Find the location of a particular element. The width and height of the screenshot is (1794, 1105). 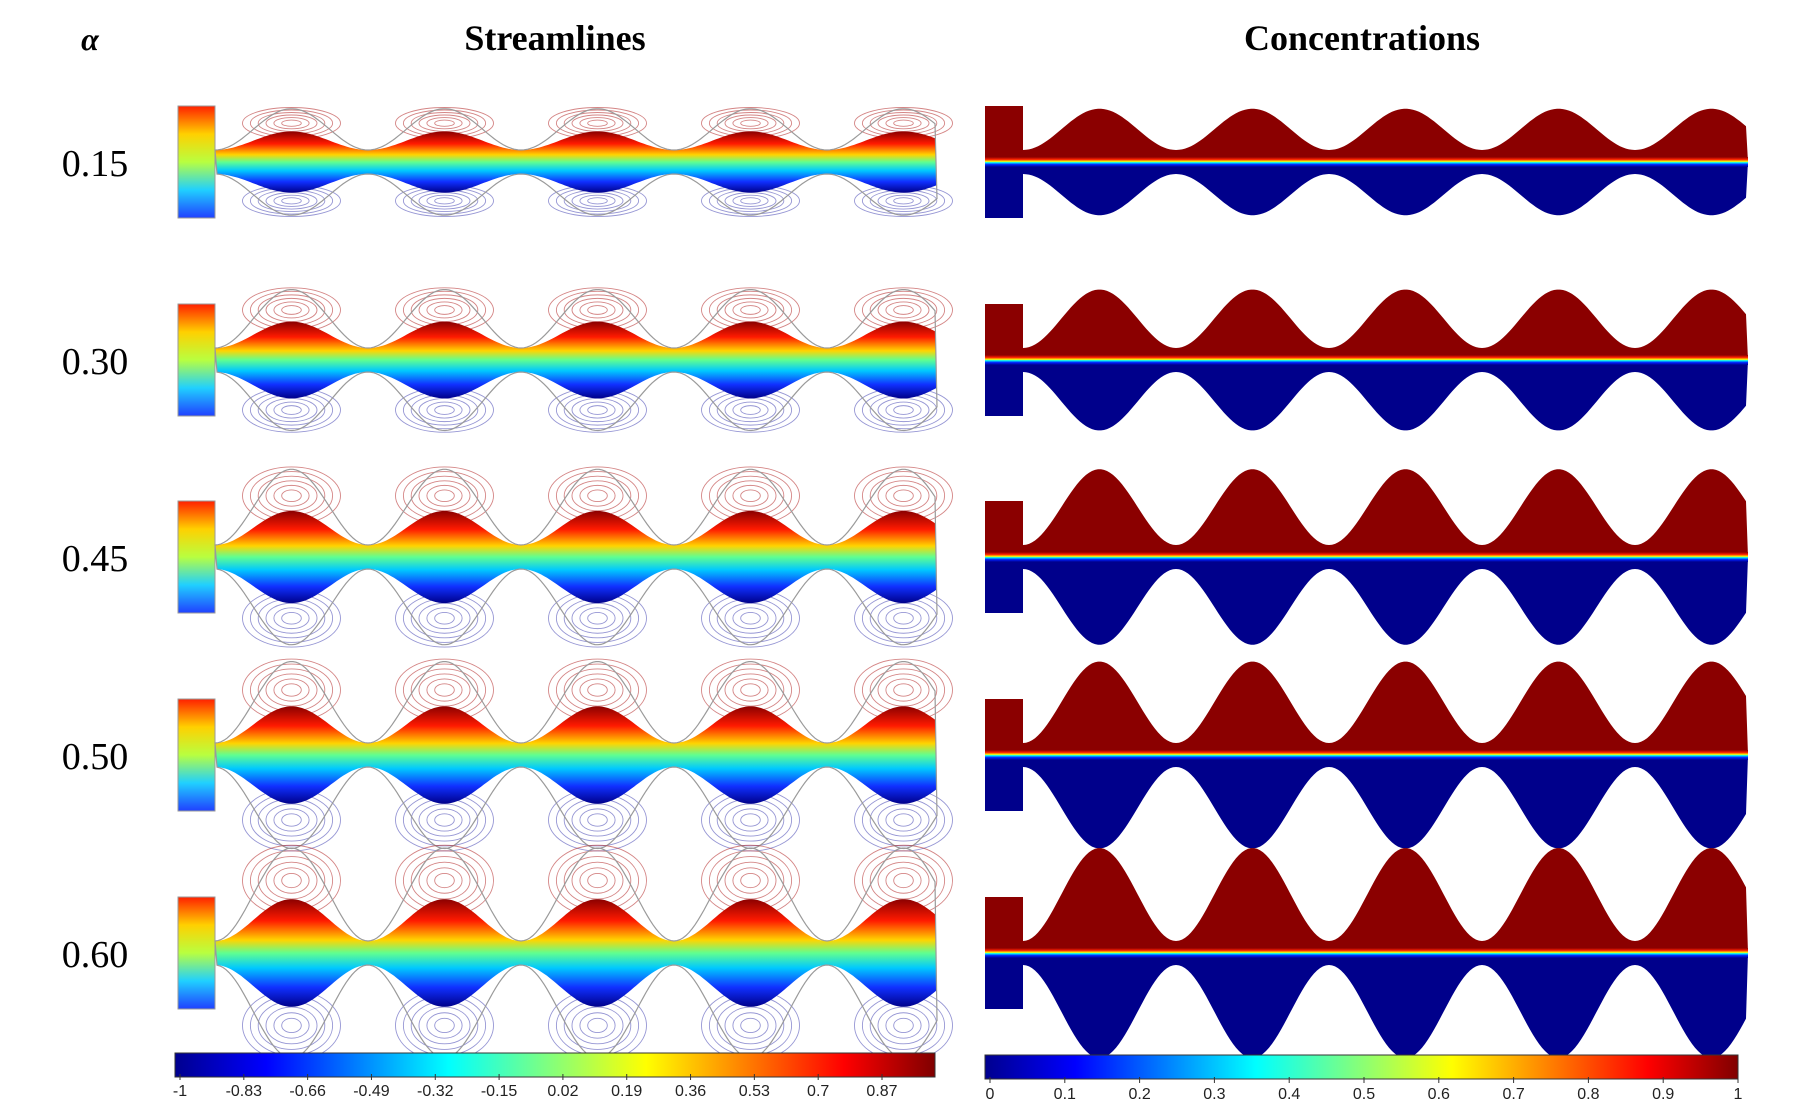

alpha-label: α is located at coordinates (90, 39).